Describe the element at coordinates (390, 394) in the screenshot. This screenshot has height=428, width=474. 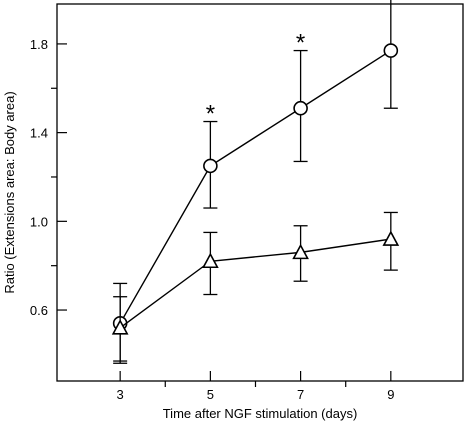
I see `x-tick-label: 9` at that location.